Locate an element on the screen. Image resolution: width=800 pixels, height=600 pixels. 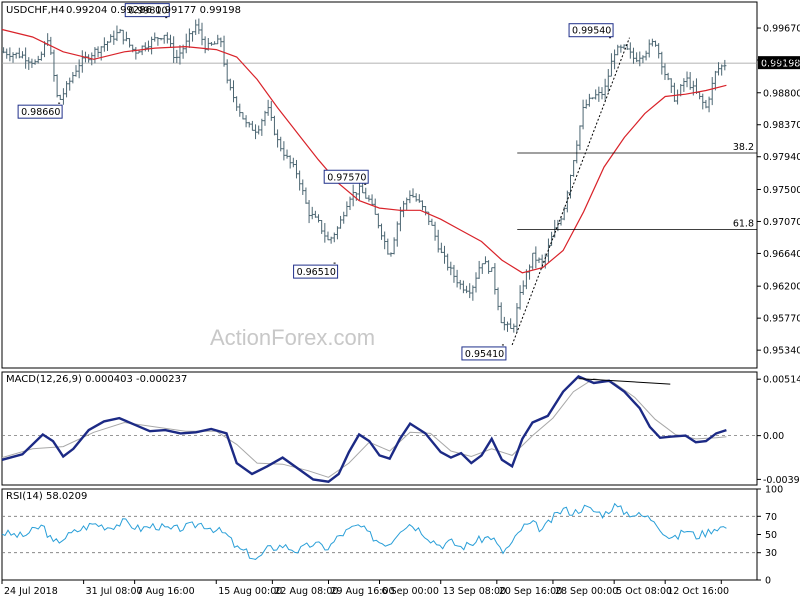
current-price-label: 0.99198 is located at coordinates (780, 64).